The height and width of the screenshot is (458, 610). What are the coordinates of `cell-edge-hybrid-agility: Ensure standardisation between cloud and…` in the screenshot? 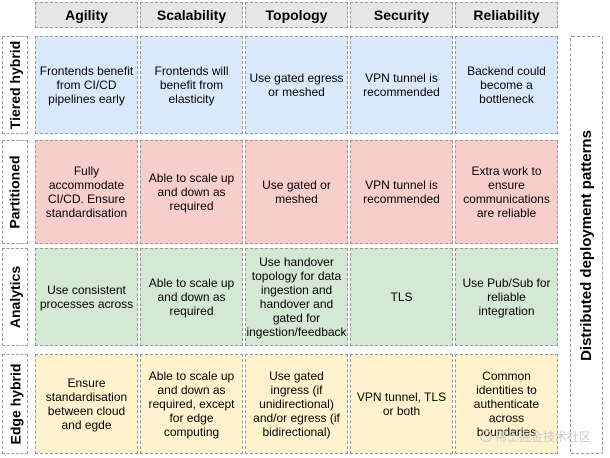 It's located at (86, 404).